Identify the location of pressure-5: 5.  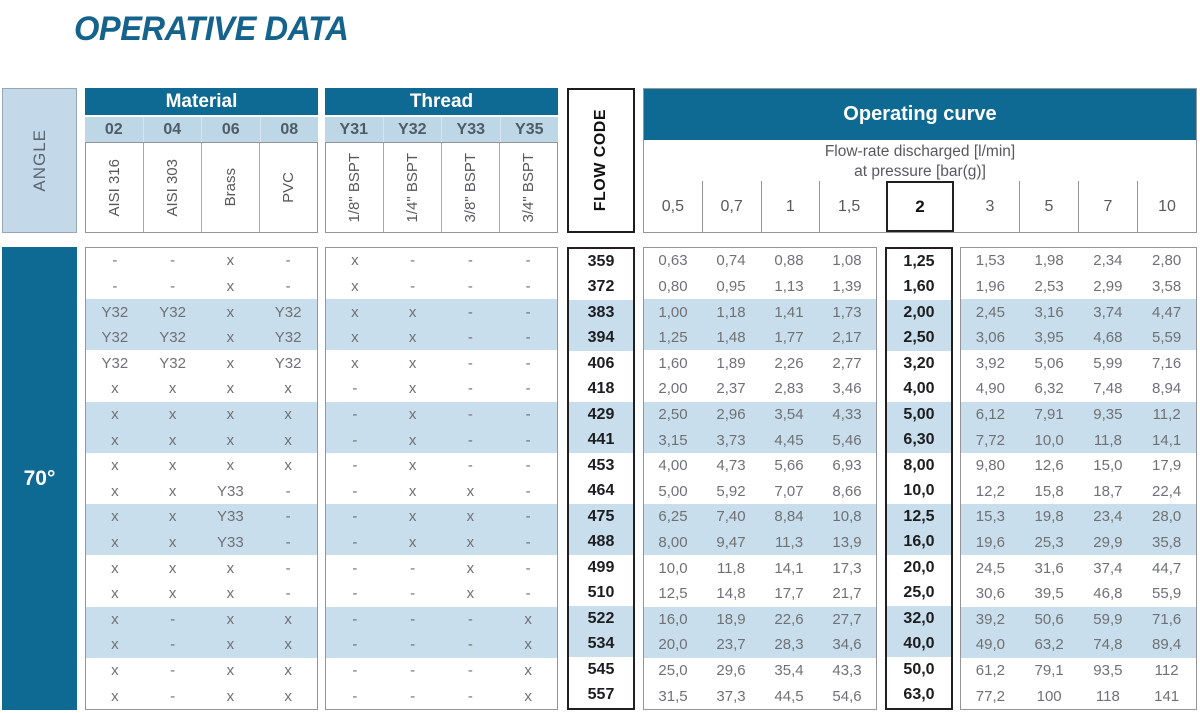
(1048, 206).